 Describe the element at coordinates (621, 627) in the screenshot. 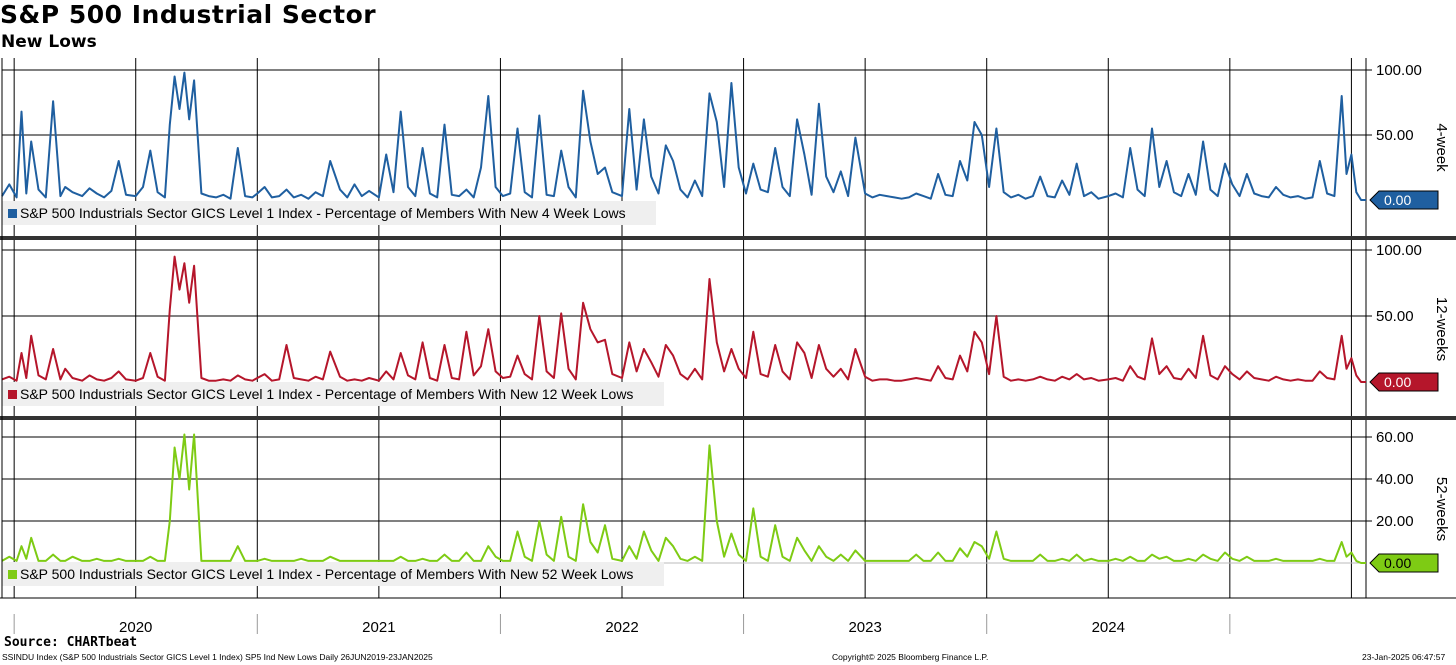

I see `x-tick-label: 2022` at that location.